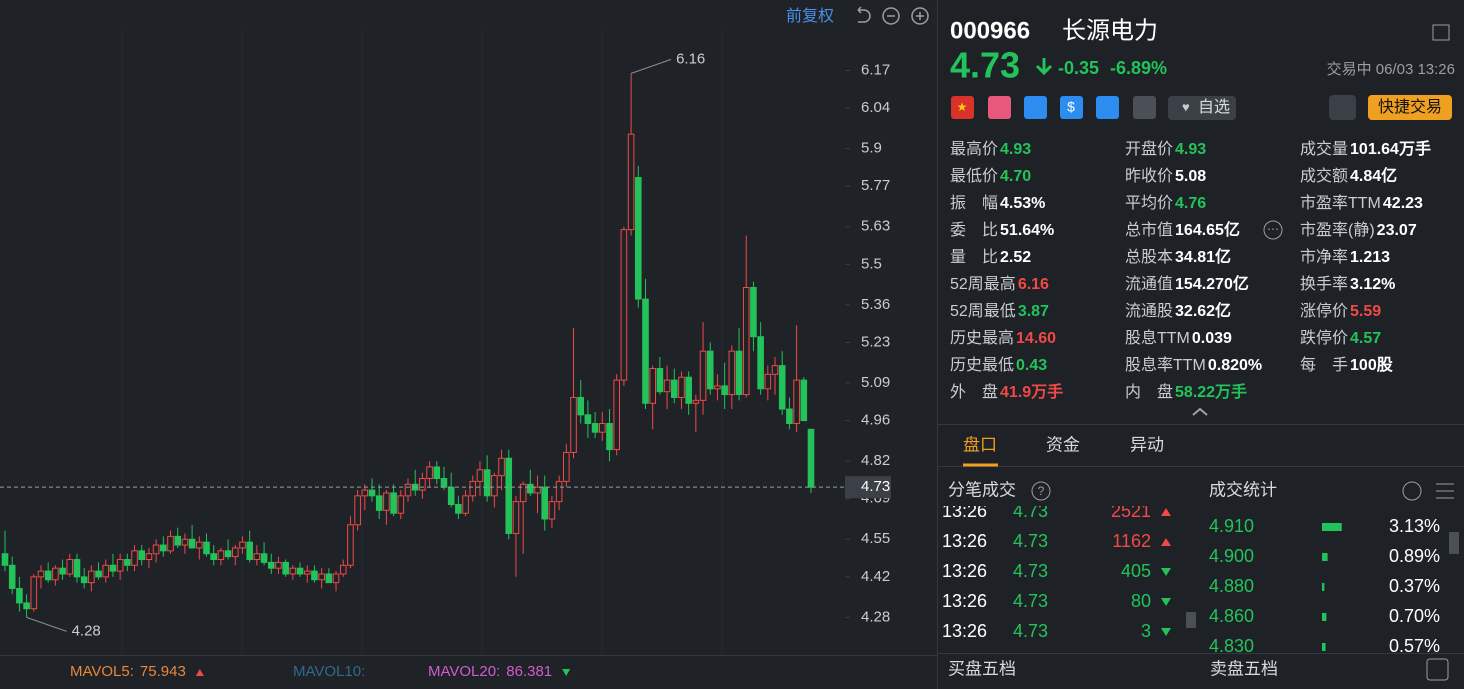 The width and height of the screenshot is (1464, 689). What do you see at coordinates (329, 671) in the screenshot?
I see `indicator-name: MAVOL10:` at bounding box center [329, 671].